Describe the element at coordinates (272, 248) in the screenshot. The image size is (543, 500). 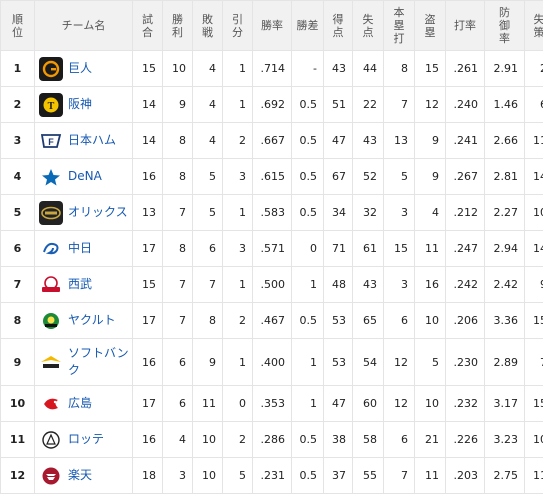
I see `pct-cell: .571` at that location.